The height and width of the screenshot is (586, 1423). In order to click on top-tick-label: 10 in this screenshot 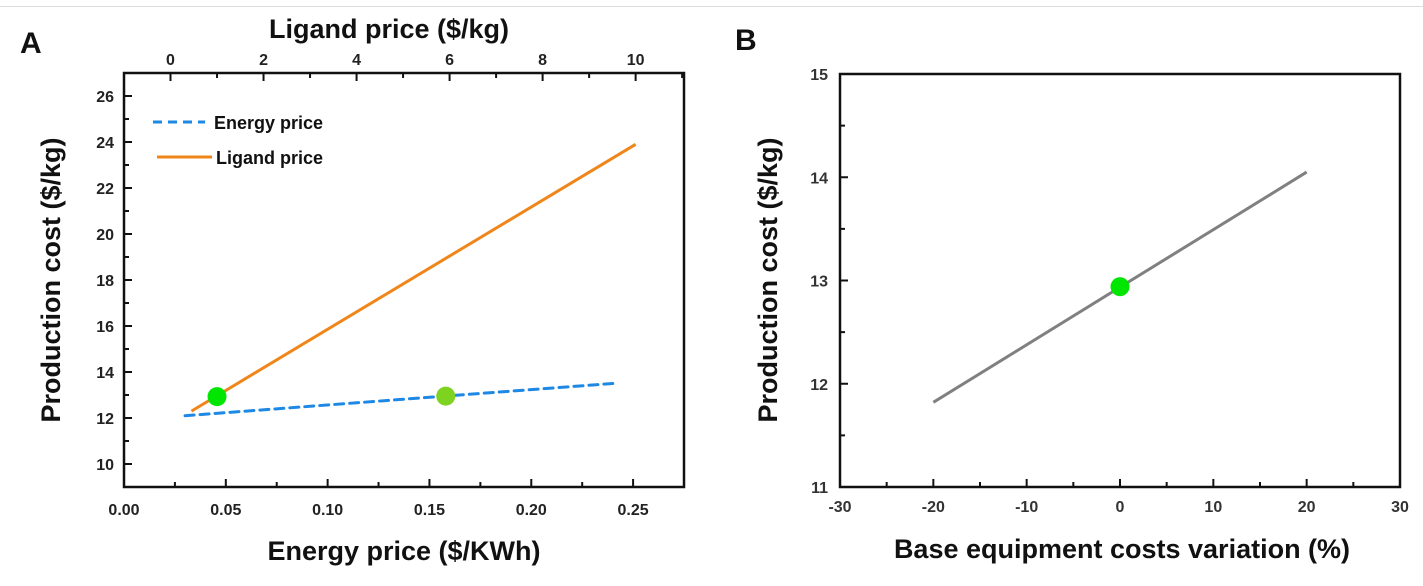, I will do `click(636, 60)`.